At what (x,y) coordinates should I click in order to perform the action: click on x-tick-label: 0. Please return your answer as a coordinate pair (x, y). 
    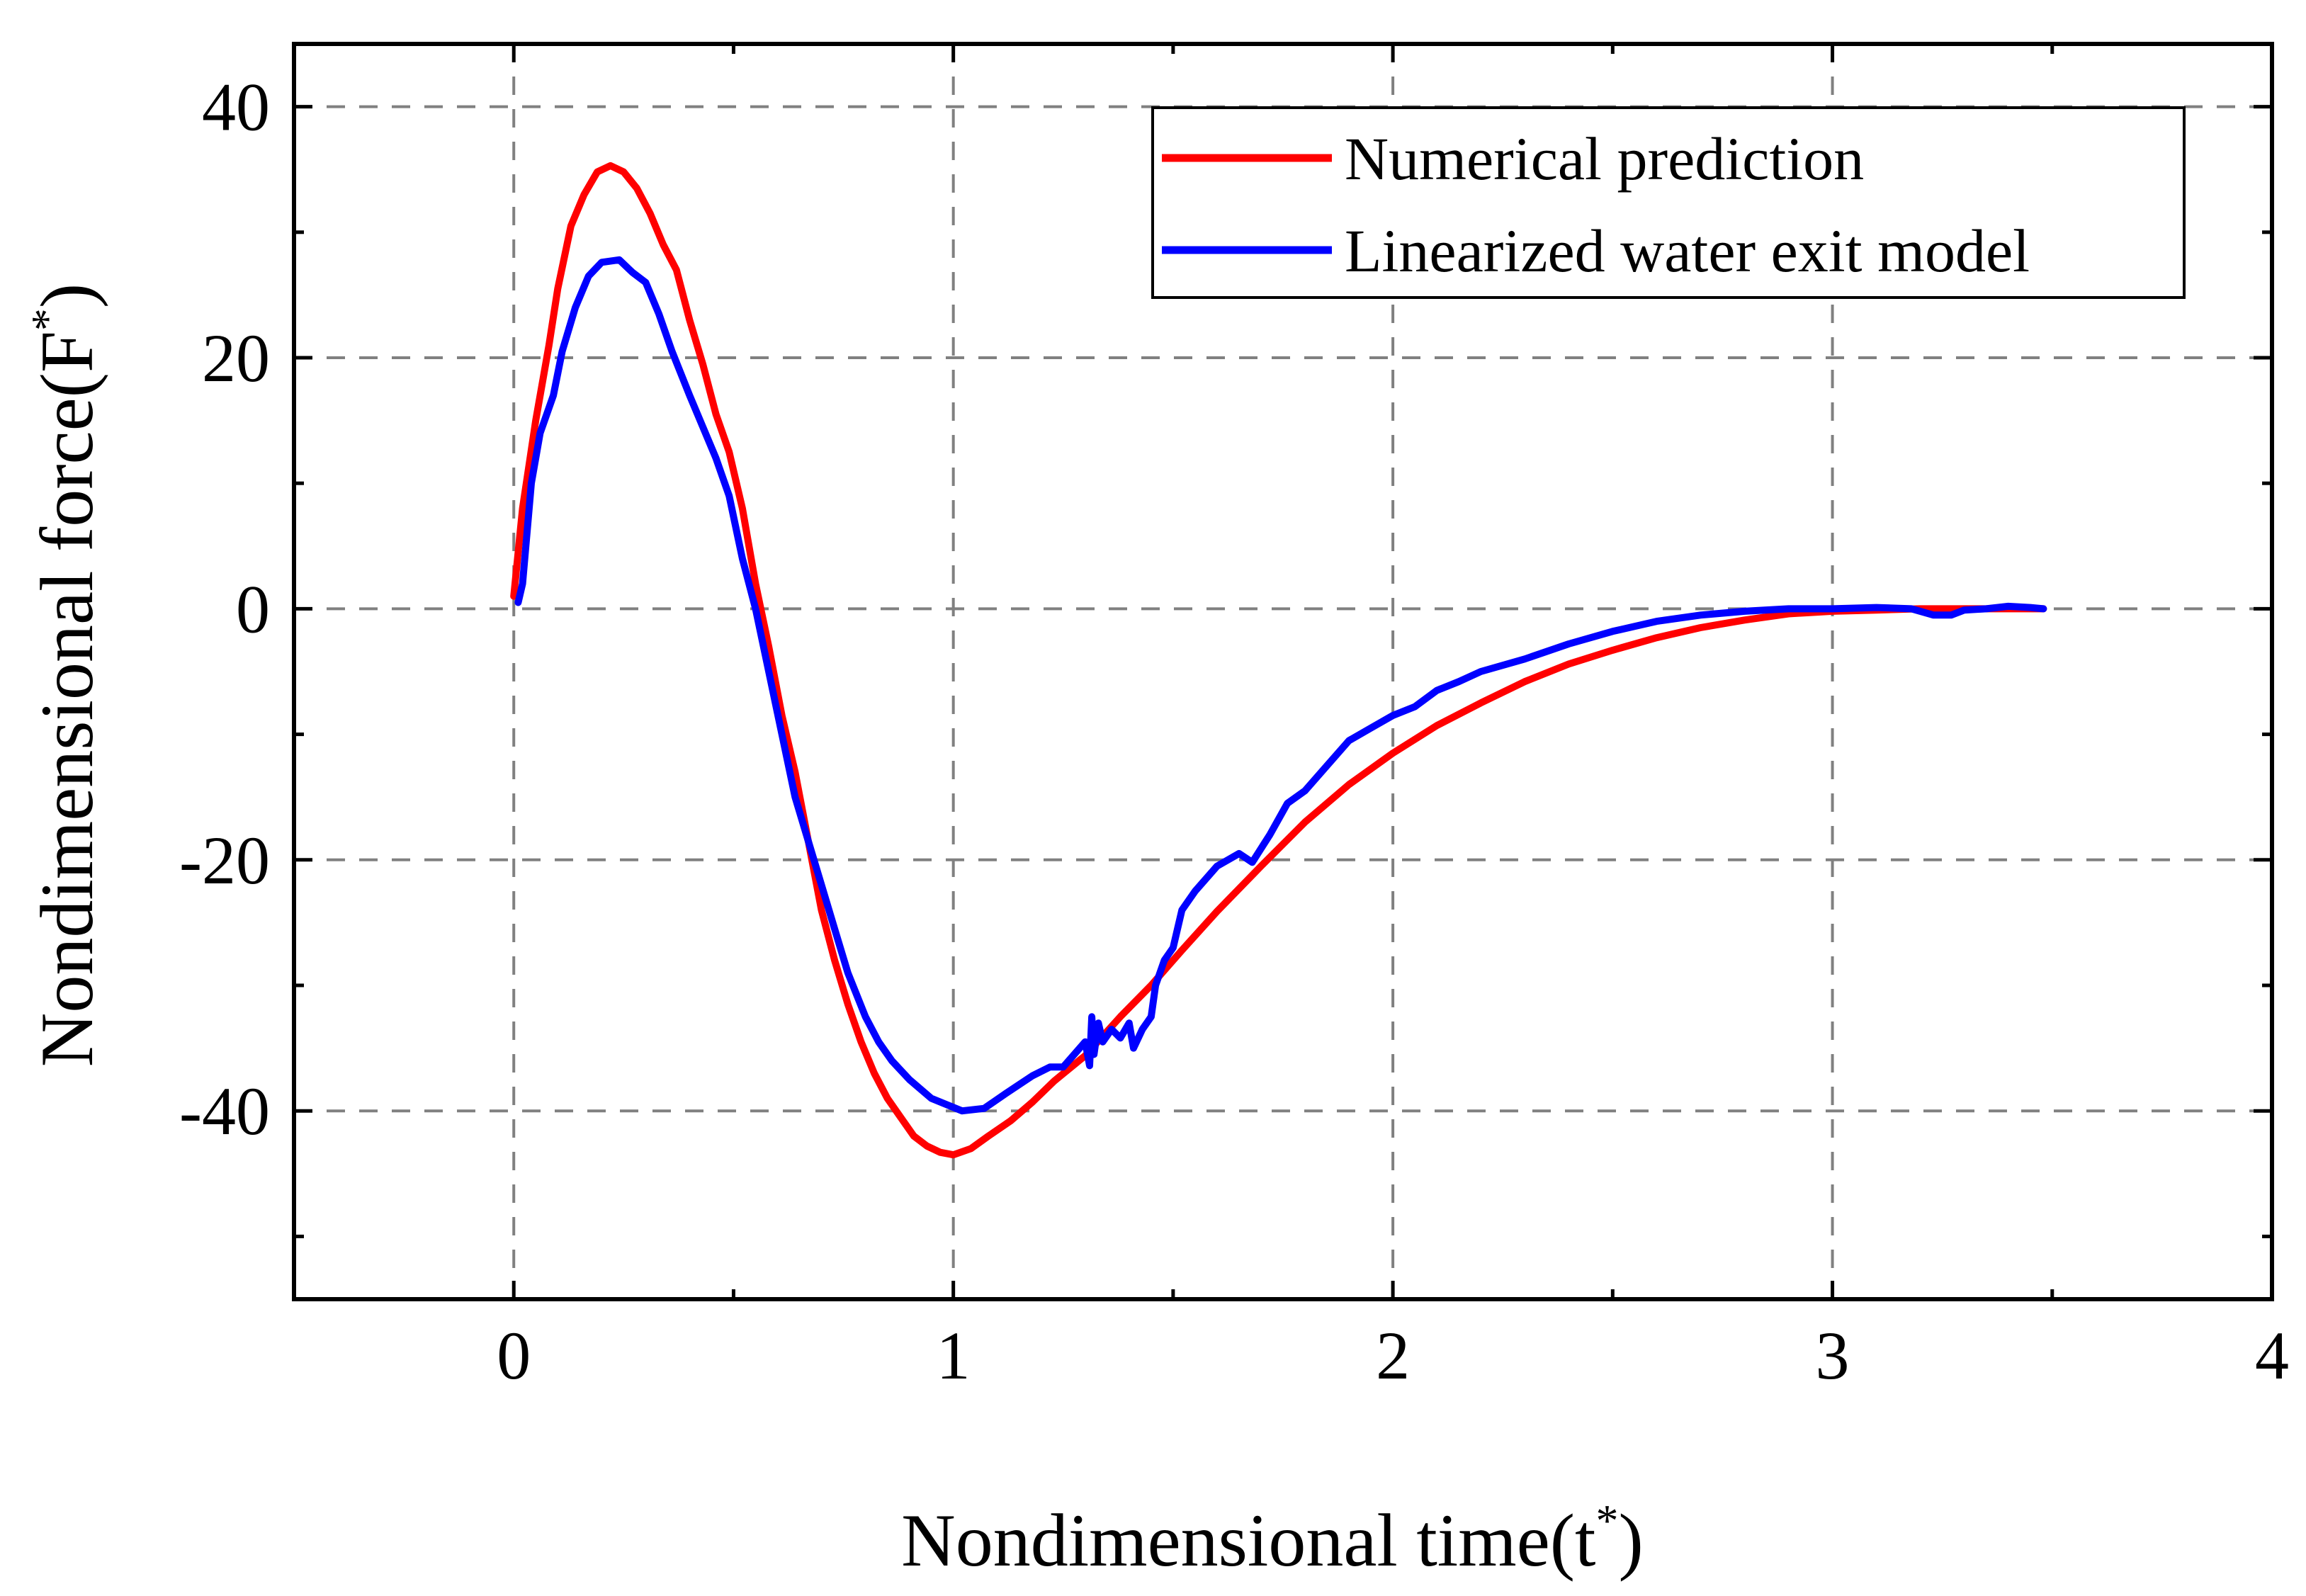
    Looking at the image, I should click on (514, 1355).